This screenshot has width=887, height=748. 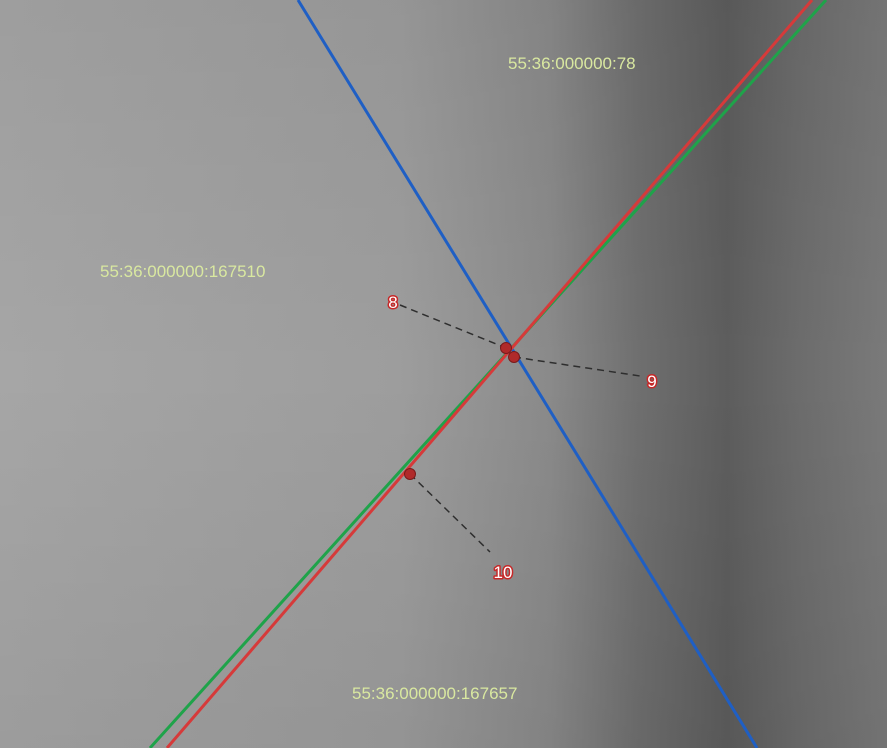 I want to click on parcel-label-north: 55:36:000000:78, so click(x=572, y=63).